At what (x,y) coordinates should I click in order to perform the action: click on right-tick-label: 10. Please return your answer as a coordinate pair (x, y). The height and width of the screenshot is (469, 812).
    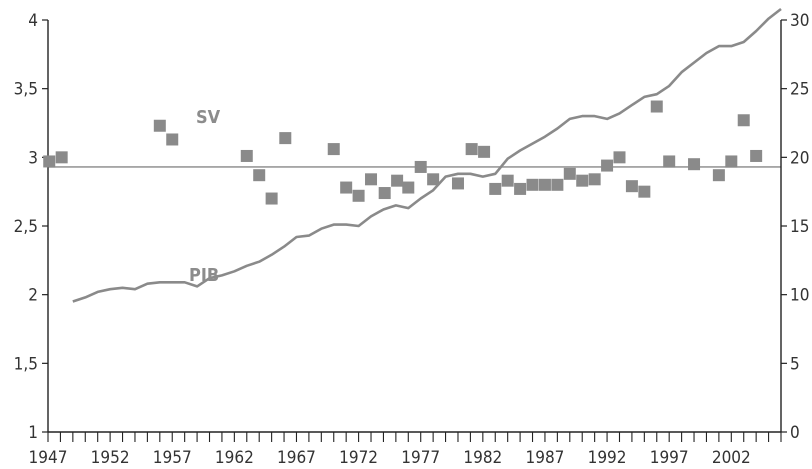
    Looking at the image, I should click on (799, 296).